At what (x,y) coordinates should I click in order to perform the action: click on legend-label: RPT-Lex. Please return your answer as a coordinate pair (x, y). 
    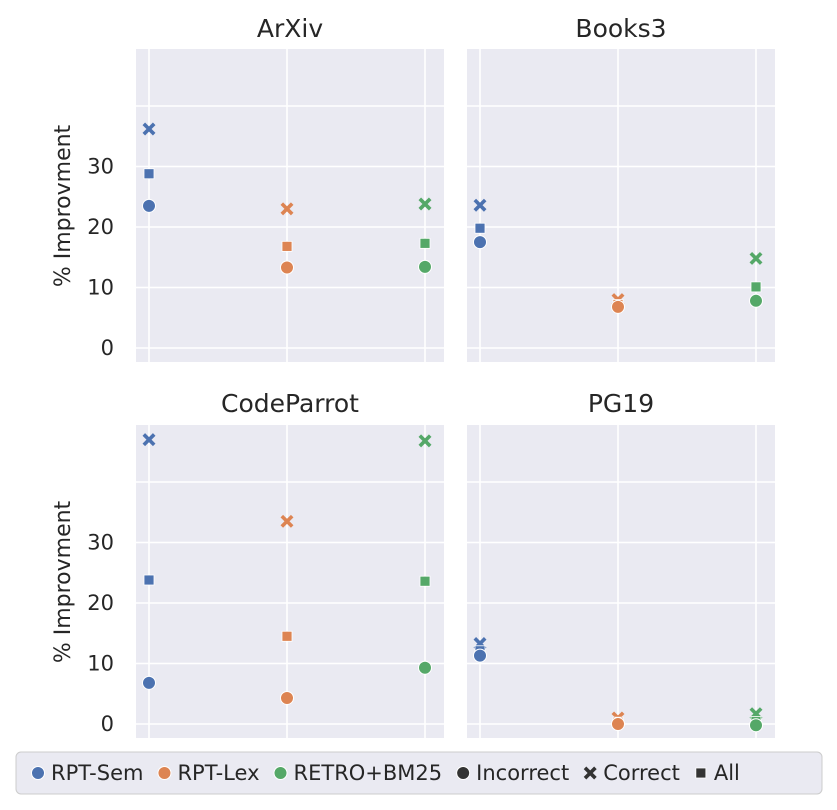
    Looking at the image, I should click on (218, 773).